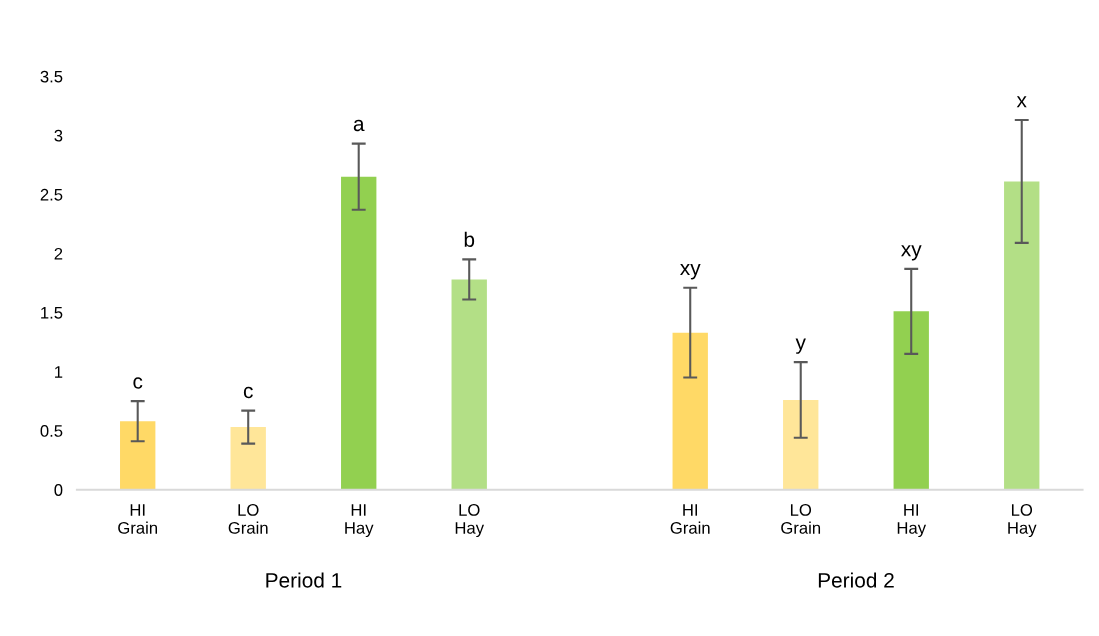  What do you see at coordinates (800, 346) in the screenshot?
I see `annotation: y` at bounding box center [800, 346].